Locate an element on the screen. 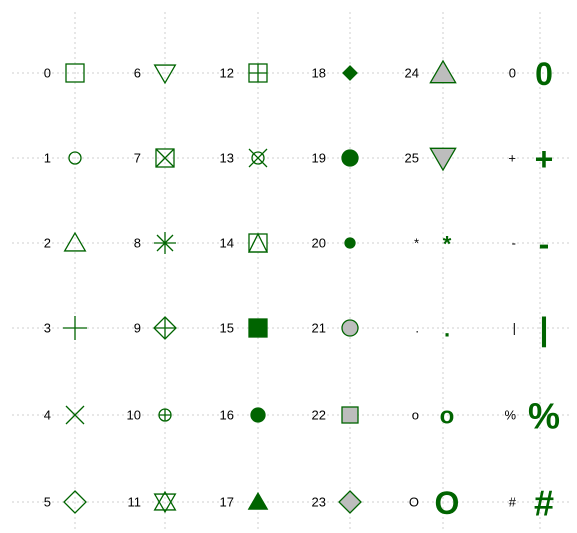  symbol-label: 19 is located at coordinates (319, 158).